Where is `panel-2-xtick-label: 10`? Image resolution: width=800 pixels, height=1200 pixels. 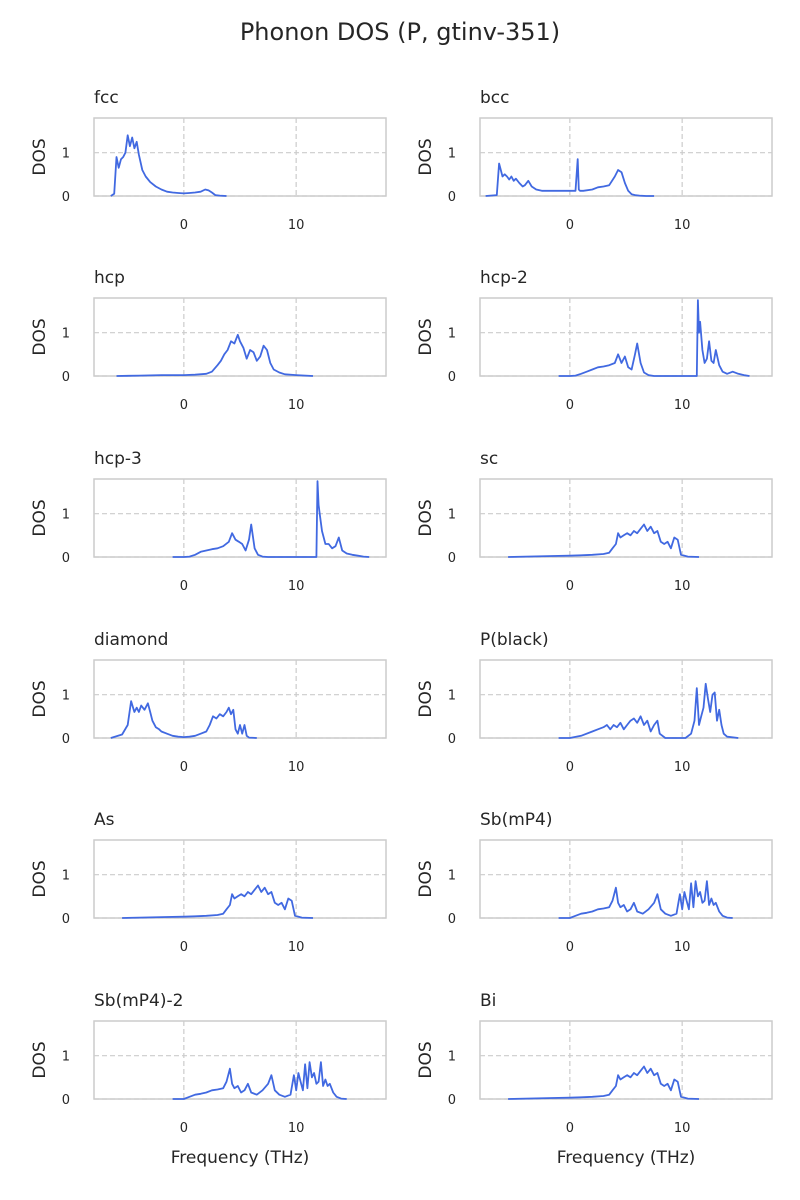 panel-2-xtick-label: 10 is located at coordinates (296, 405).